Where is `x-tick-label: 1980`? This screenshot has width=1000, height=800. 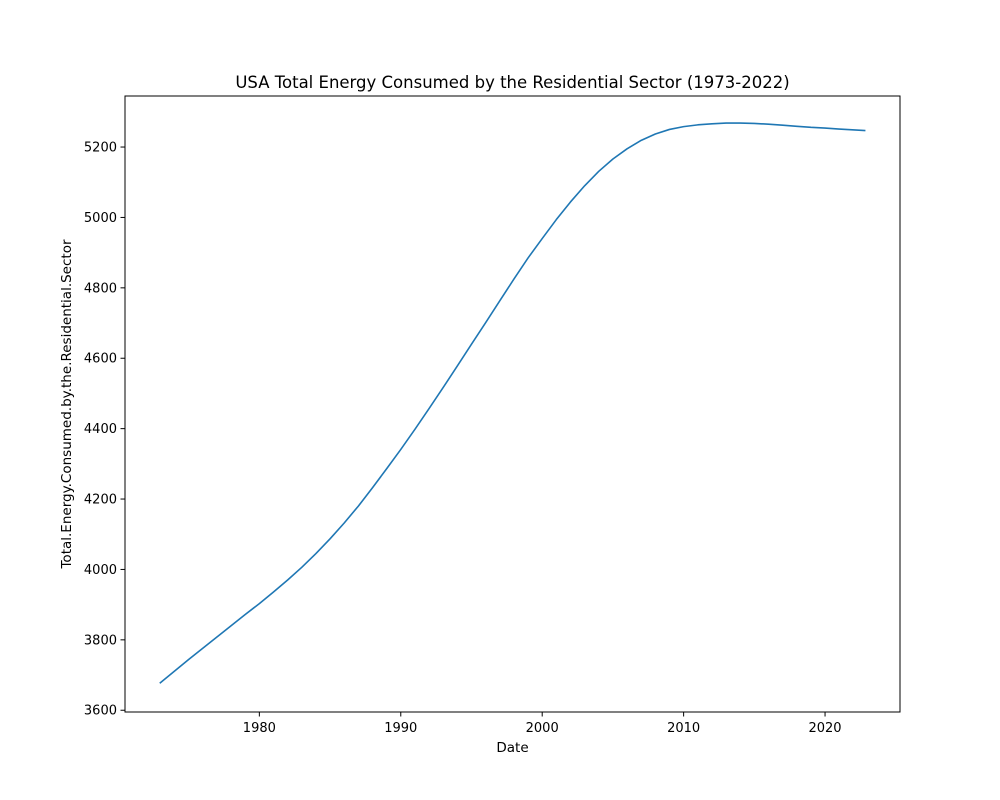 x-tick-label: 1980 is located at coordinates (259, 728).